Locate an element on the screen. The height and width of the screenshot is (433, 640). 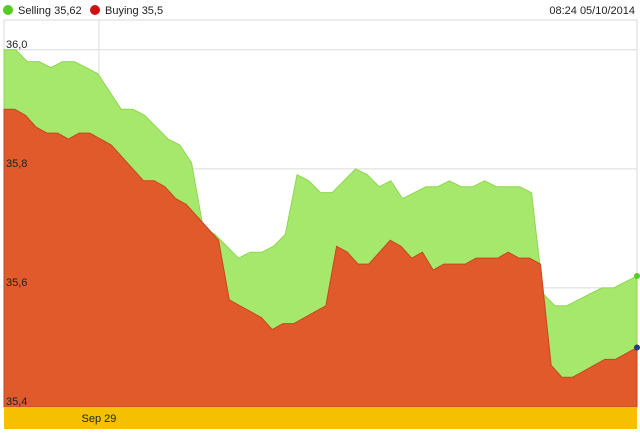
y-tick-label: 35,8 is located at coordinates (16, 164).